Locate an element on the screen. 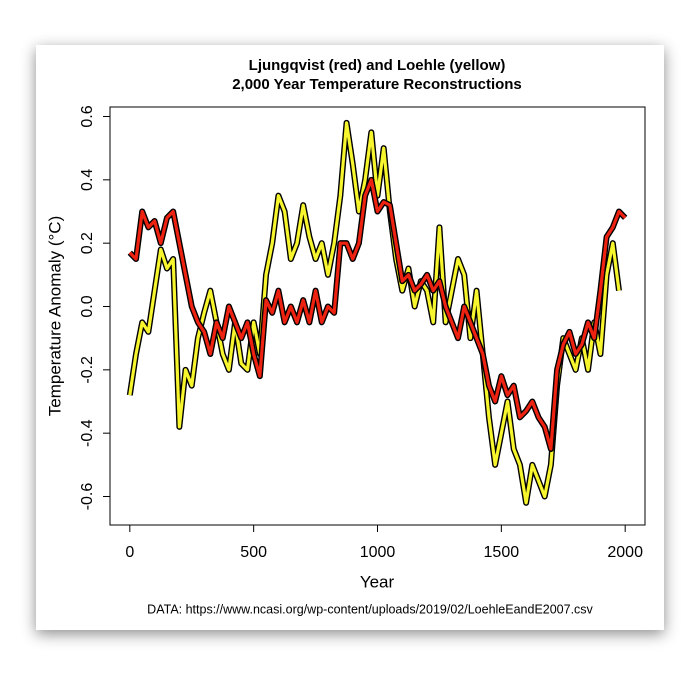 Image resolution: width=700 pixels, height=675 pixels. y-axis-title: Temperature Anomaly (°C) is located at coordinates (54, 316).